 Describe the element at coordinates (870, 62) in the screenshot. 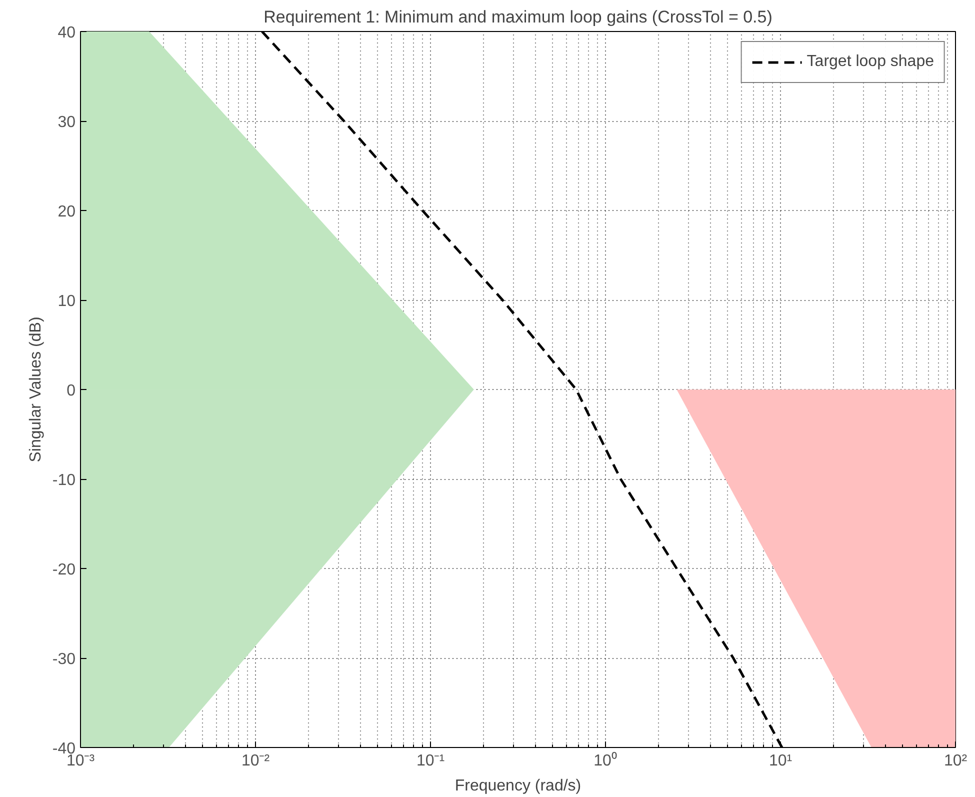

I see `legend-label: Target loop shape` at that location.